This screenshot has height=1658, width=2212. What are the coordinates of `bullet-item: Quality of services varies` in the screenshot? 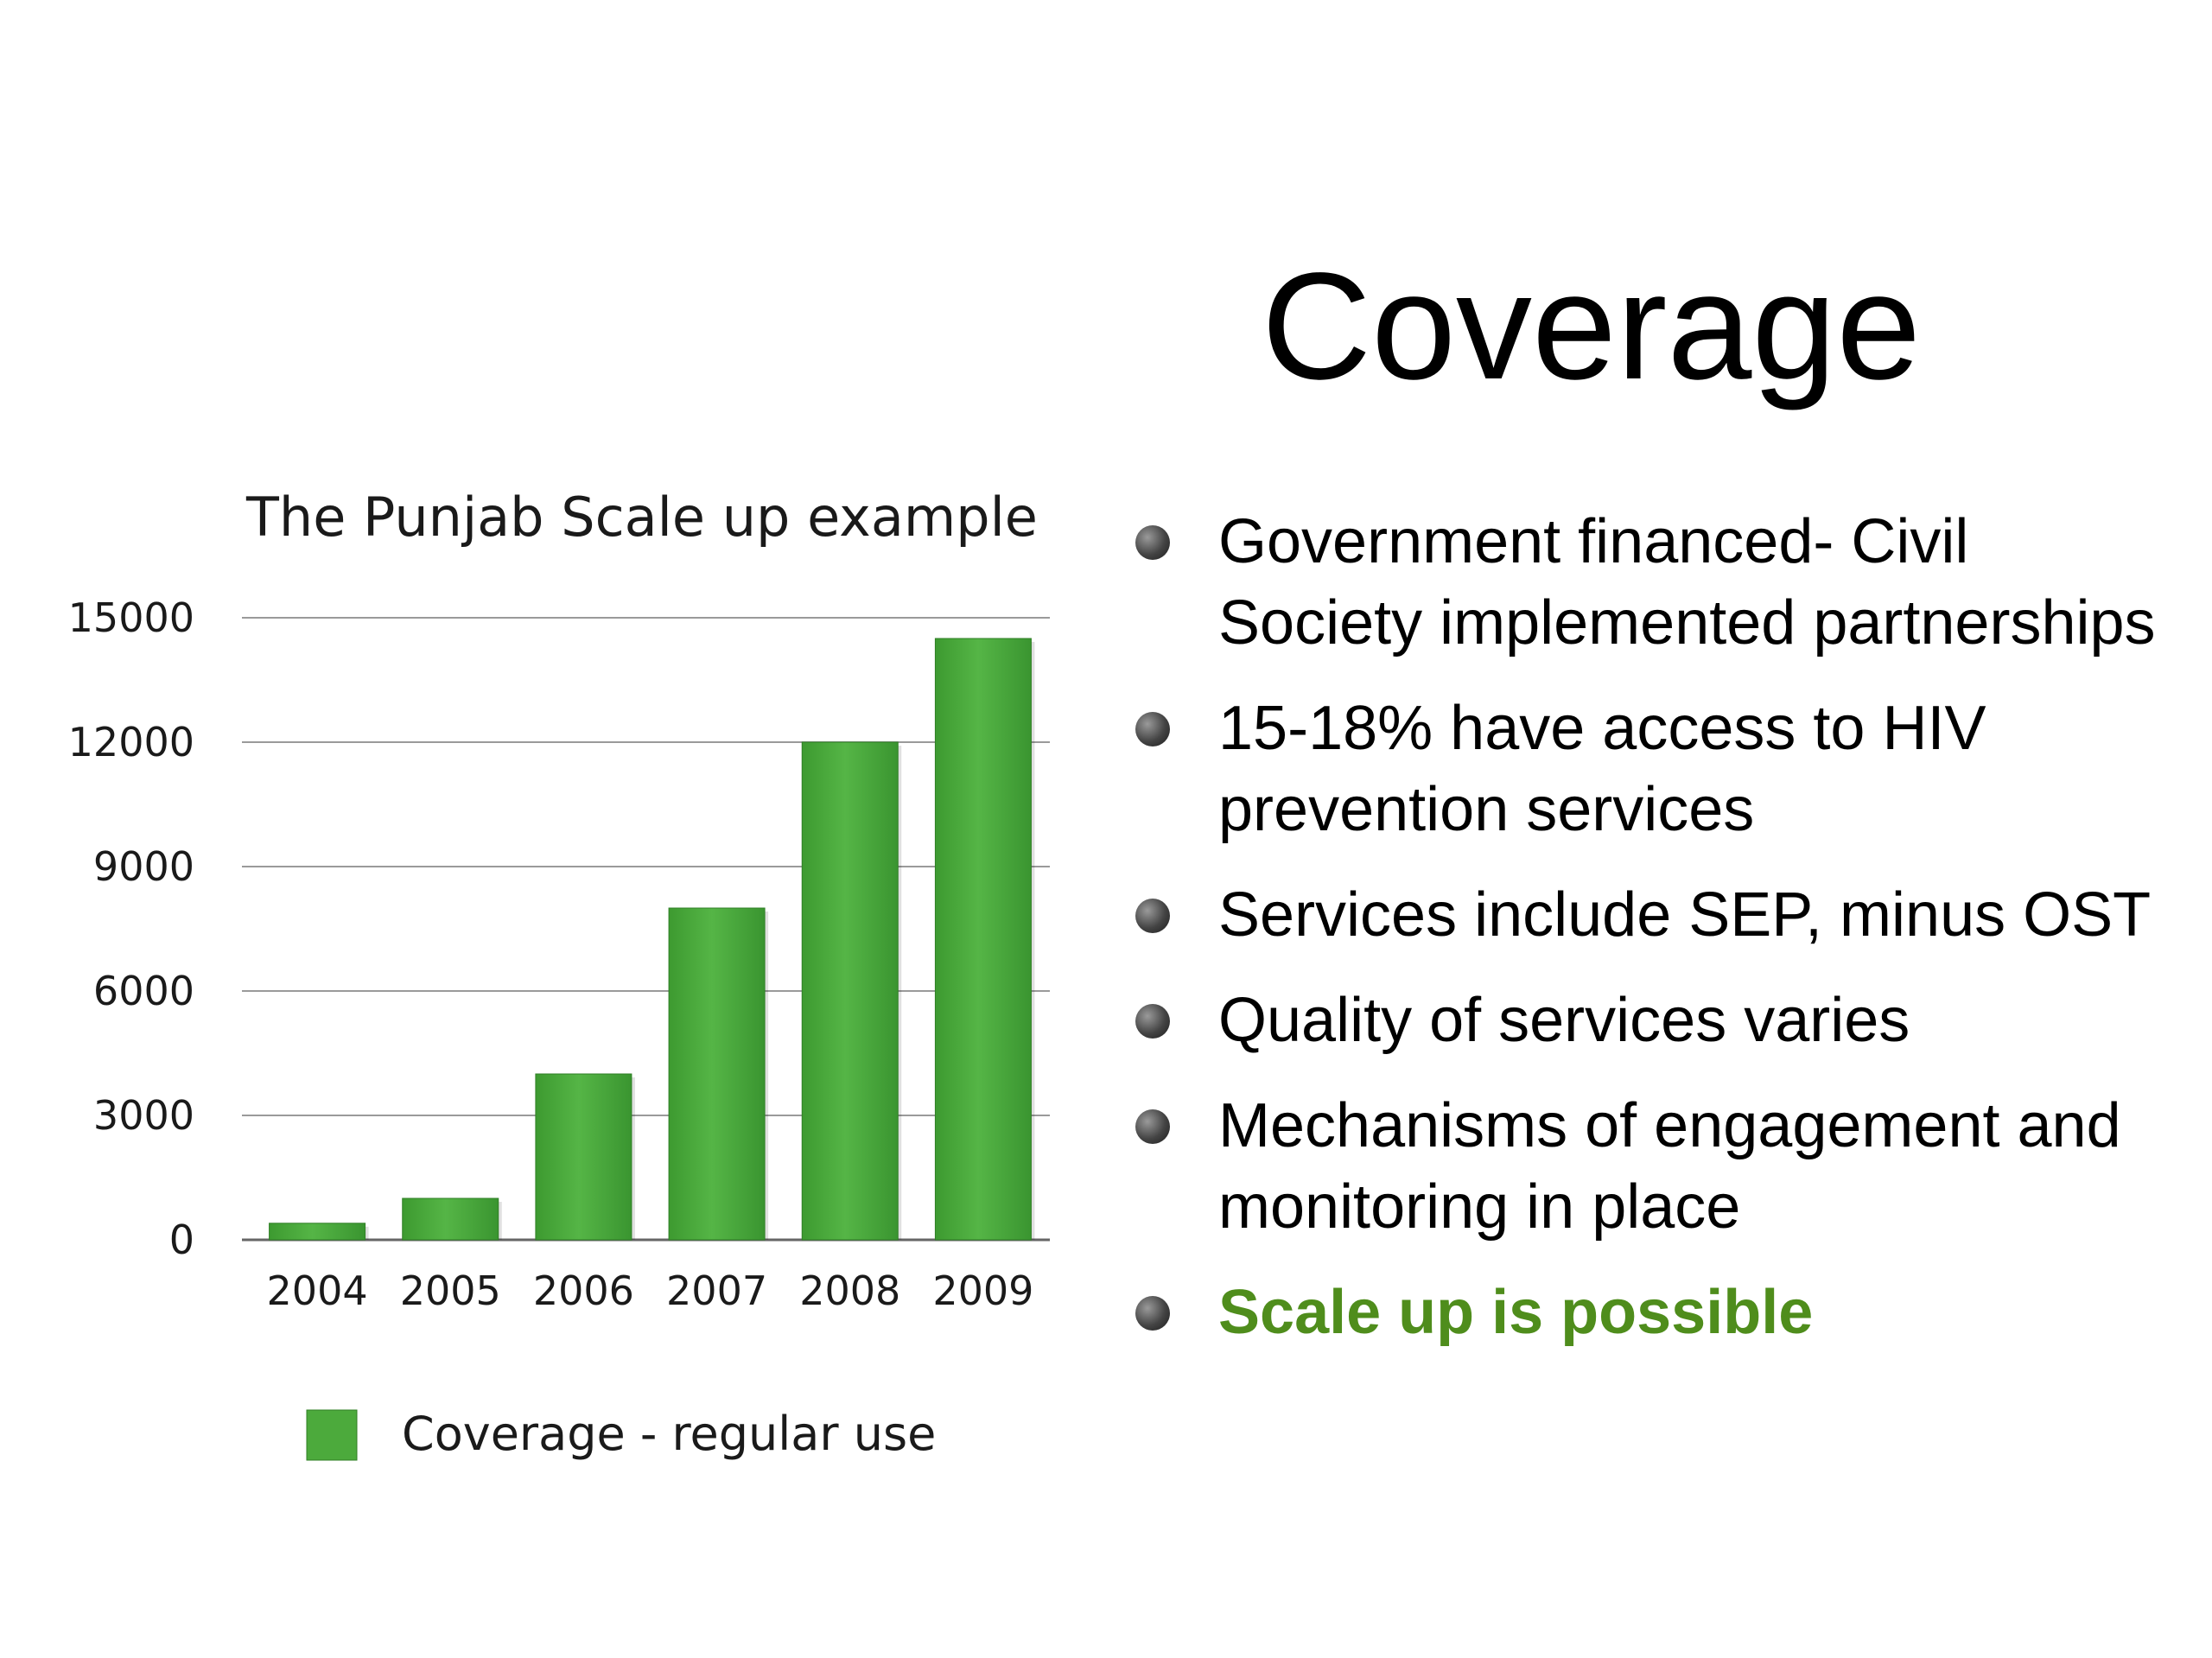 It's located at (1641, 1020).